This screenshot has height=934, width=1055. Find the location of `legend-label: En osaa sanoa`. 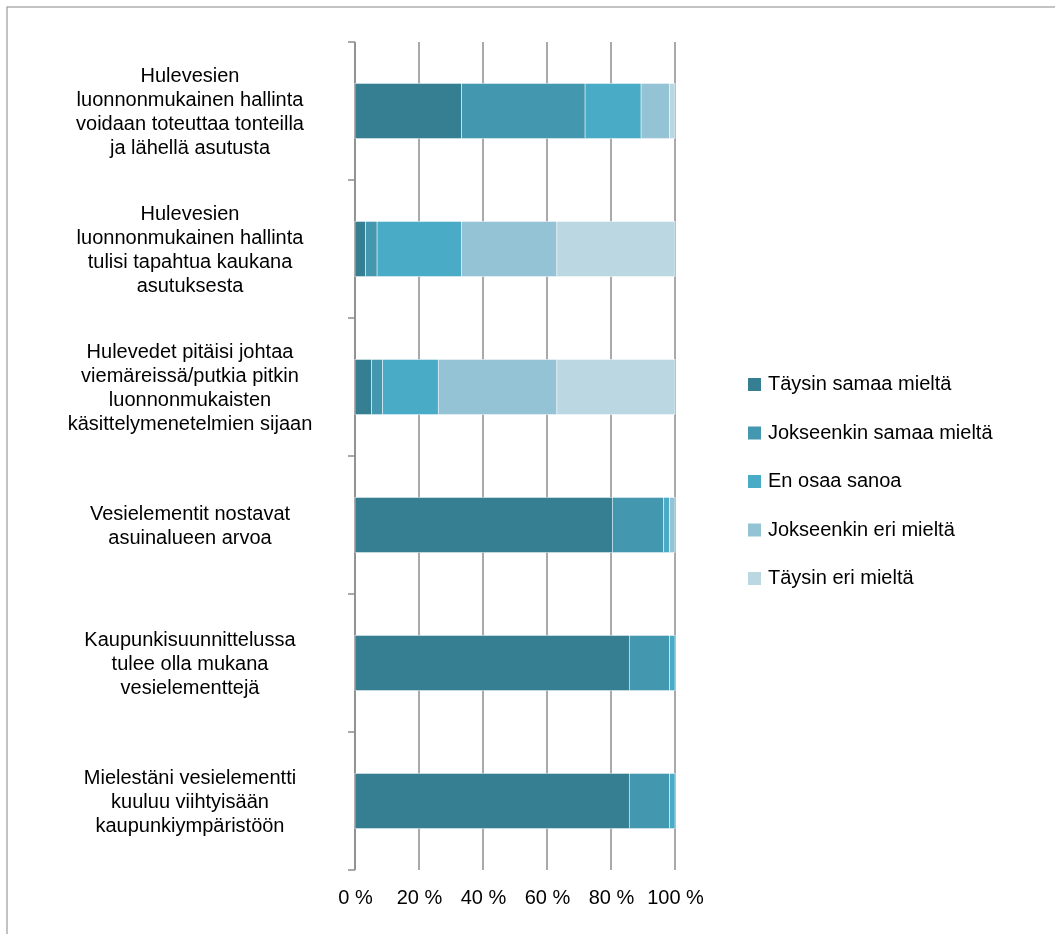

legend-label: En osaa sanoa is located at coordinates (835, 480).